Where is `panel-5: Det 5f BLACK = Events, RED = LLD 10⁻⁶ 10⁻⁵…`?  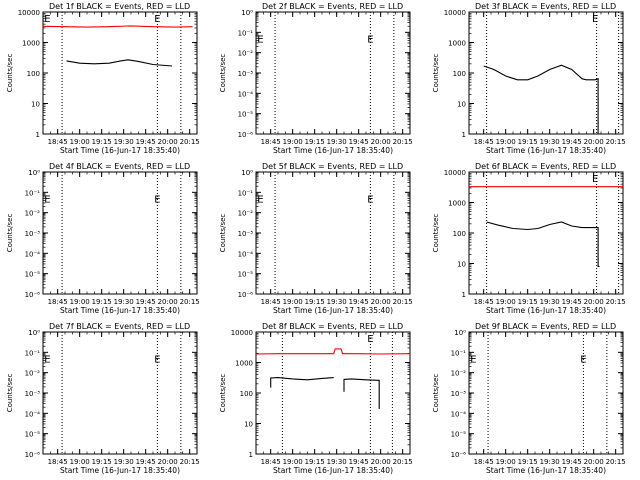
panel-5: Det 5f BLACK = Events, RED = LLD 10⁻⁶ 10⁻⁵… is located at coordinates (316, 238).